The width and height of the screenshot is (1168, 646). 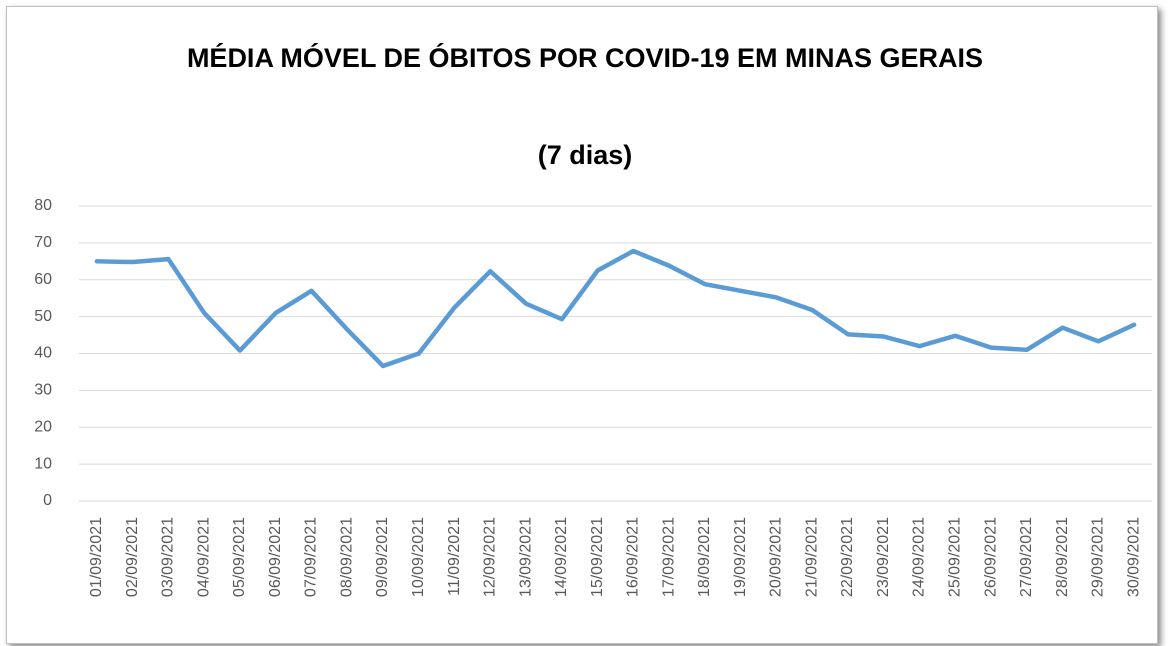 I want to click on y-tick-label: 30, so click(x=43, y=390).